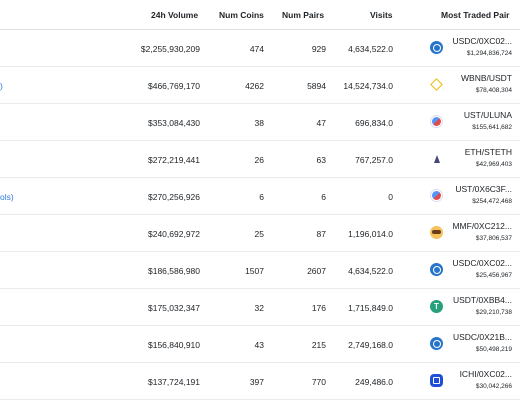  What do you see at coordinates (492, 127) in the screenshot?
I see `pair-volume: $155,641,682` at bounding box center [492, 127].